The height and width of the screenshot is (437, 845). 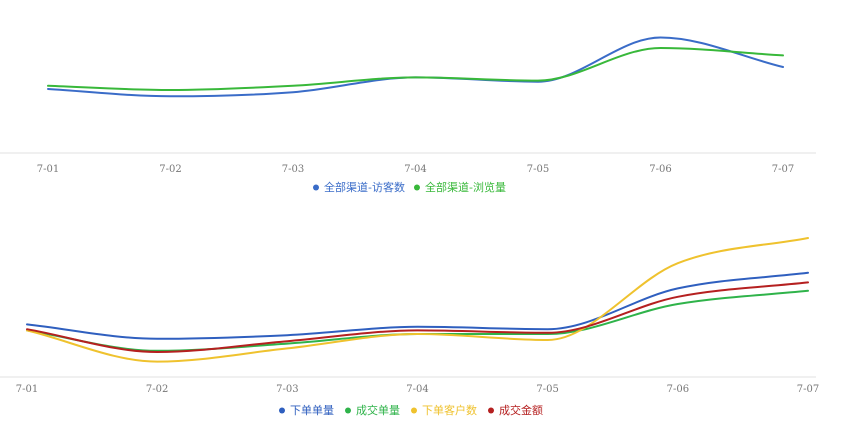 I want to click on legend-label: 全部渠道-浏览量, so click(x=465, y=187).